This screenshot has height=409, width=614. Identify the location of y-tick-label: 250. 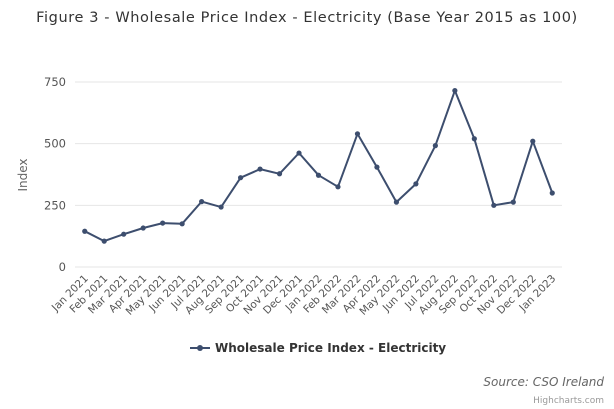
(55, 205).